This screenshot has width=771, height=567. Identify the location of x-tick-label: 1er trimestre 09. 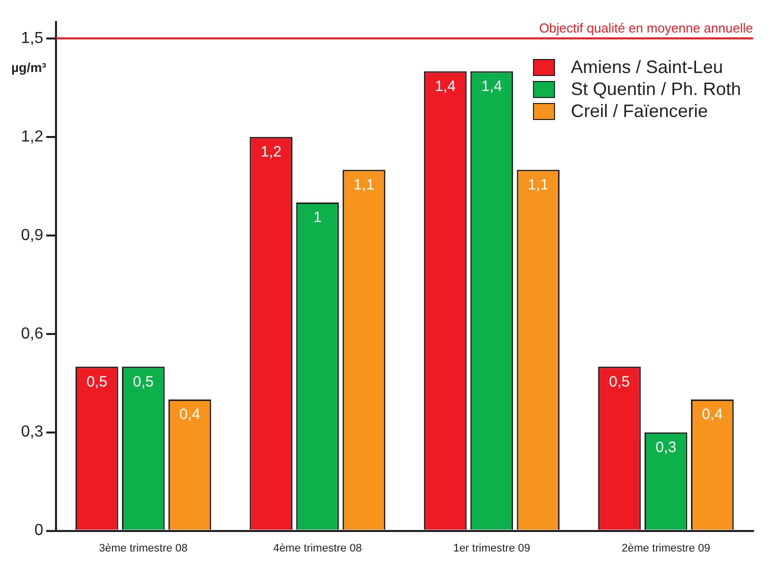
(491, 548).